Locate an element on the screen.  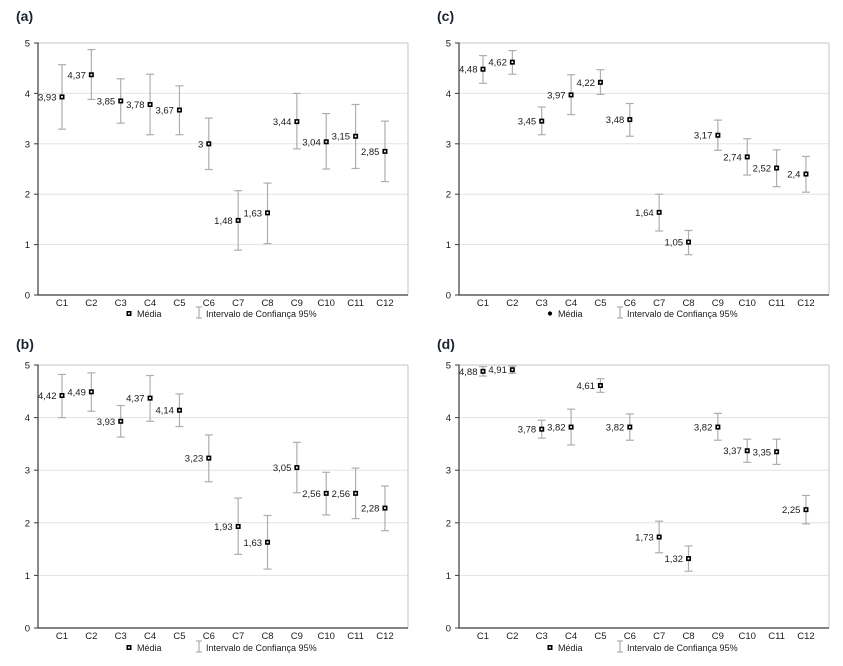
svg-text: 3,05 is located at coordinates (282, 468).